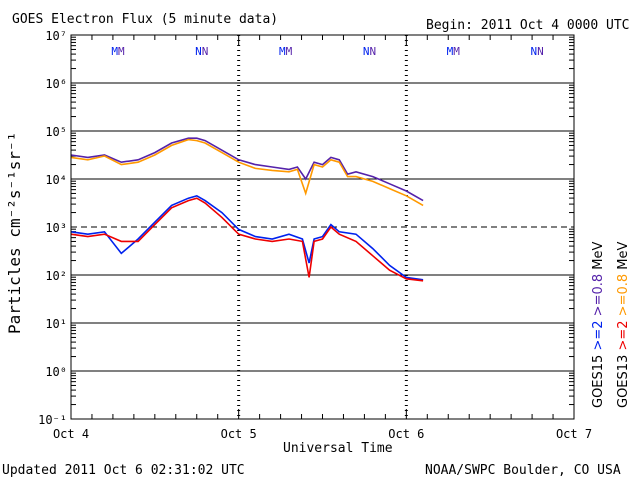 The height and width of the screenshot is (480, 640). Describe the element at coordinates (56, 180) in the screenshot. I see `y-tick-label: 10⁴` at that location.